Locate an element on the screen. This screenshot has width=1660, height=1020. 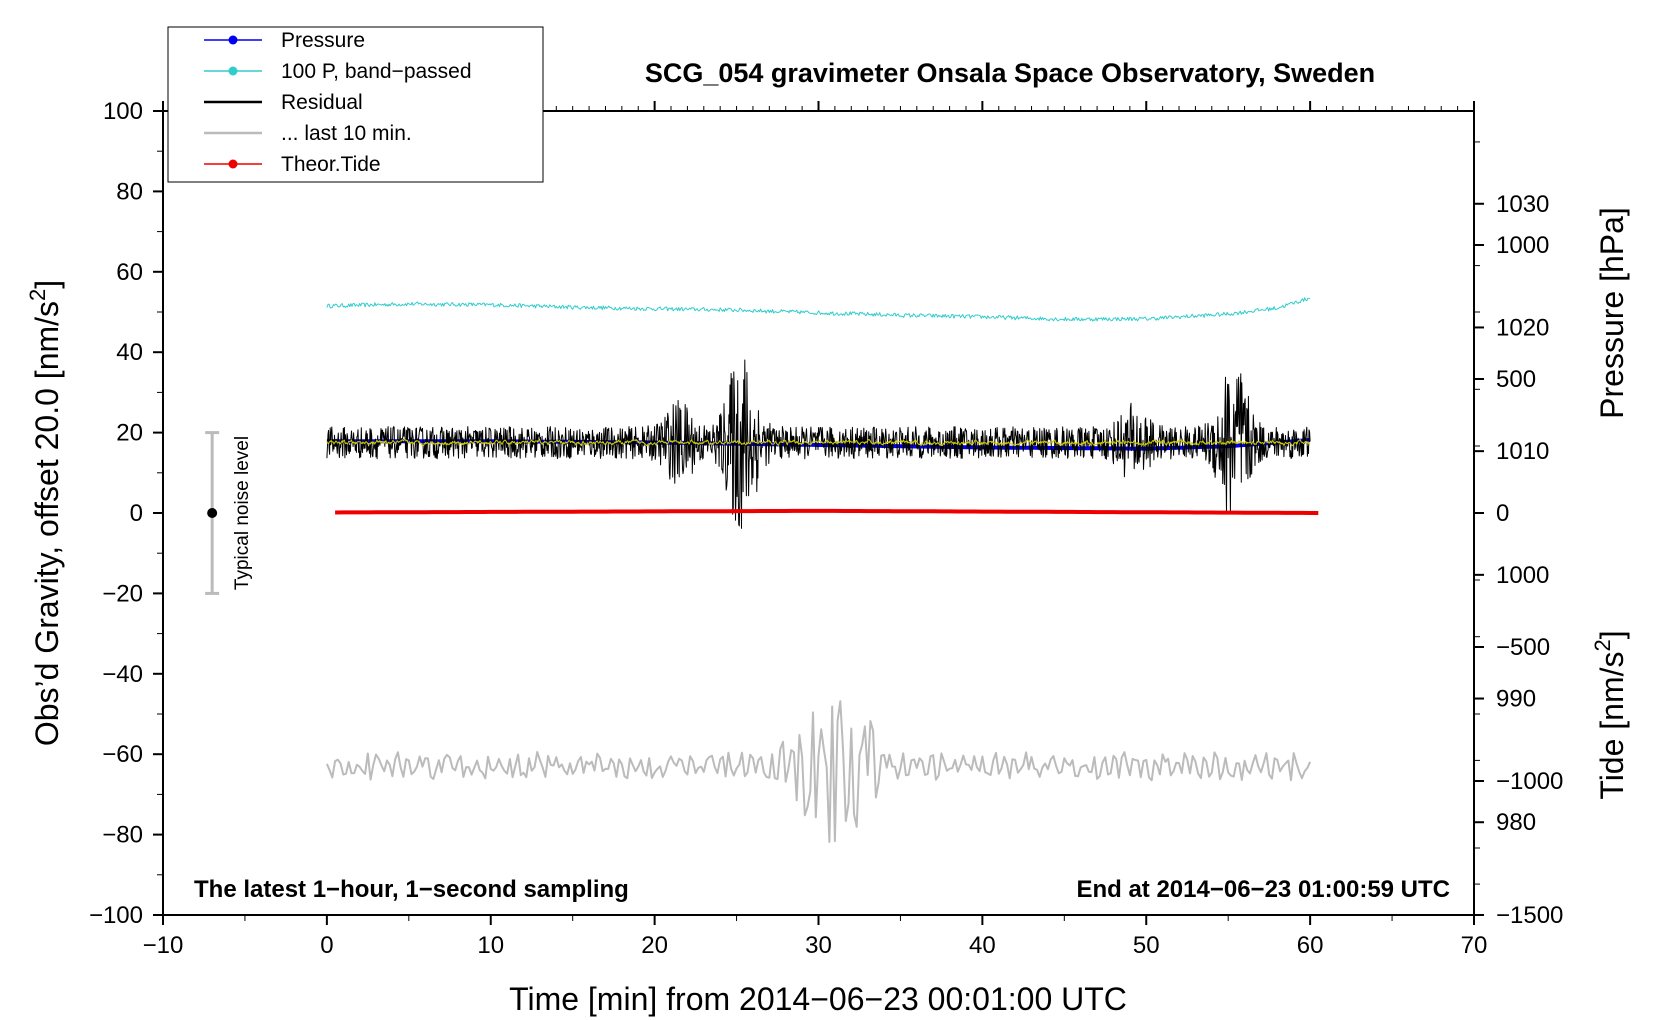
legend-box is located at coordinates (355, 104).